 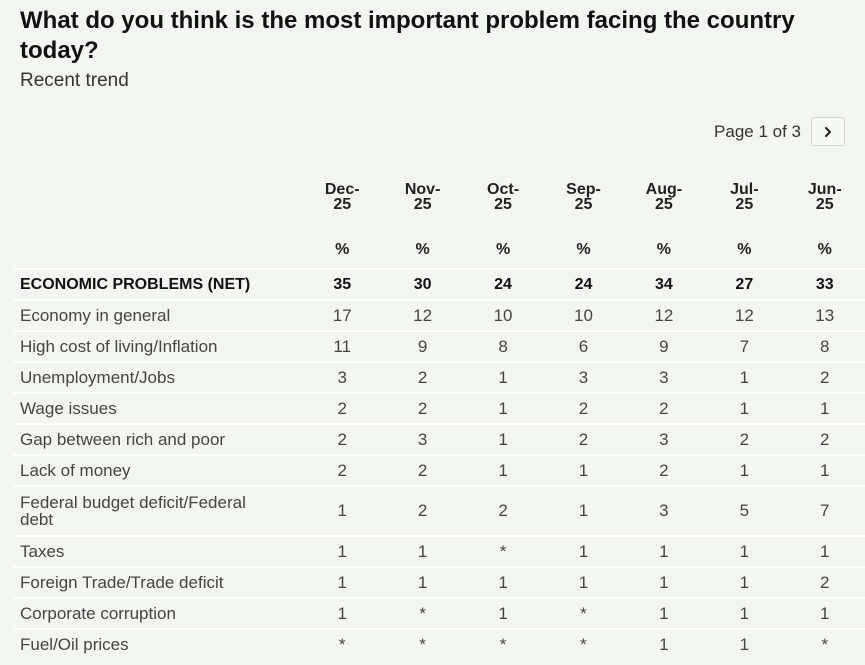 What do you see at coordinates (583, 346) in the screenshot?
I see `table-cell-value: 6` at bounding box center [583, 346].